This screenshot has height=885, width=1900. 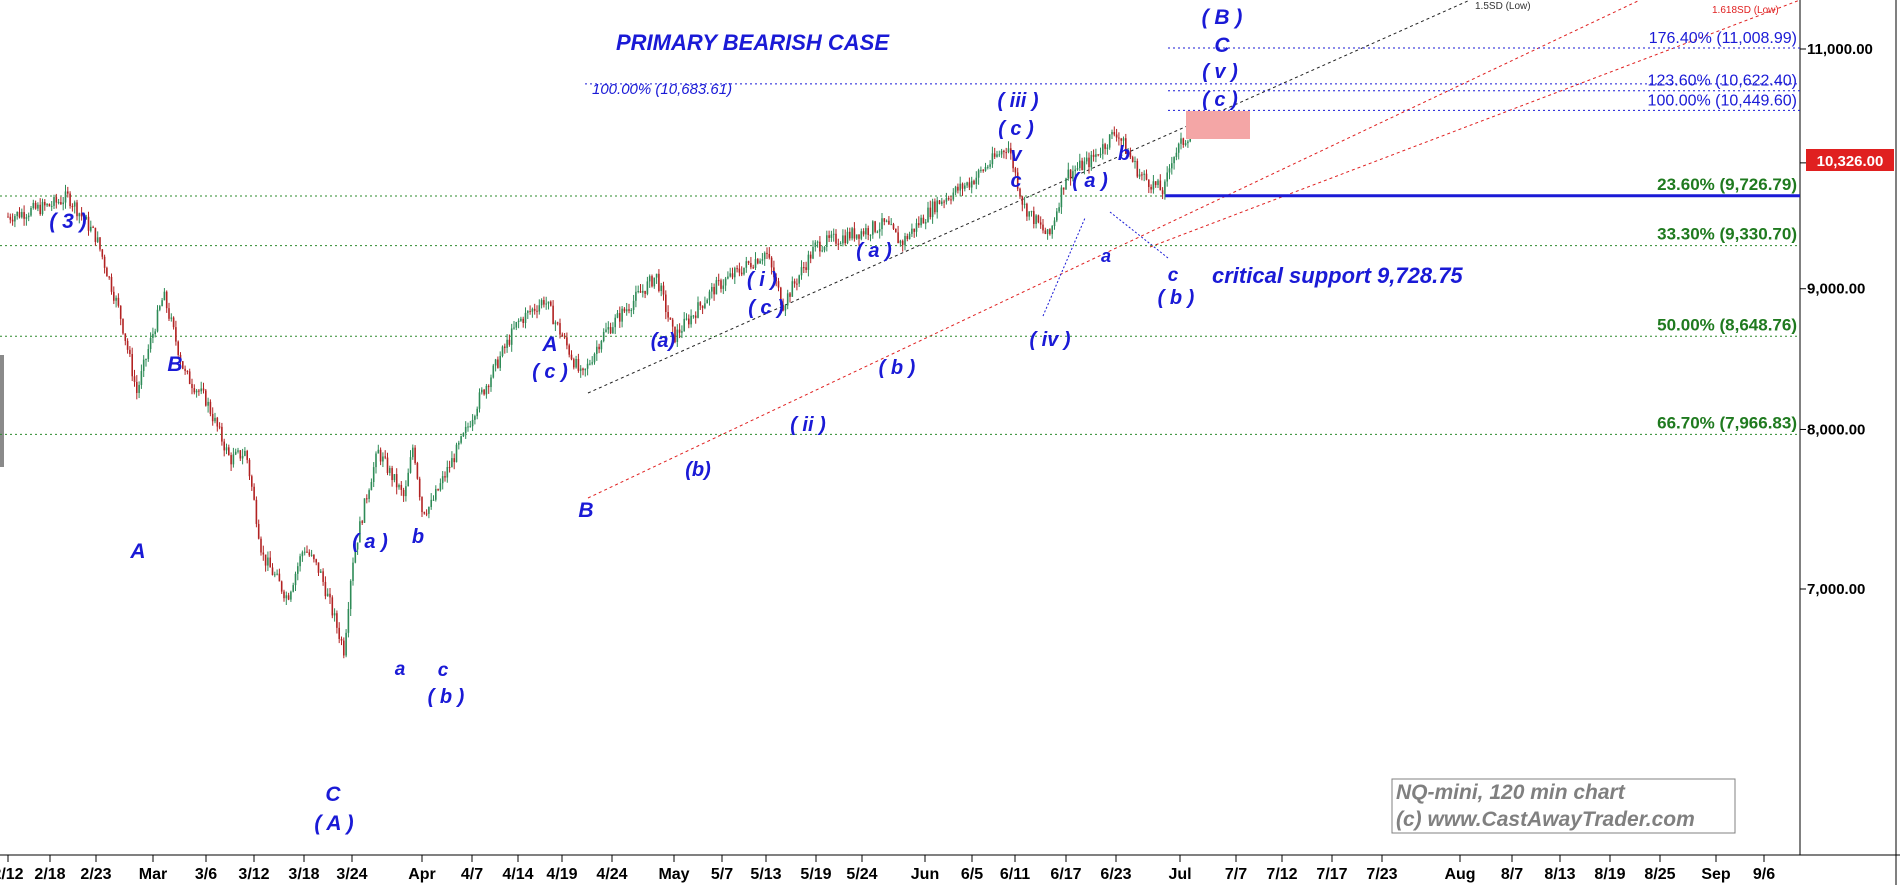 What do you see at coordinates (2, 411) in the screenshot?
I see `scrollbar-handle` at bounding box center [2, 411].